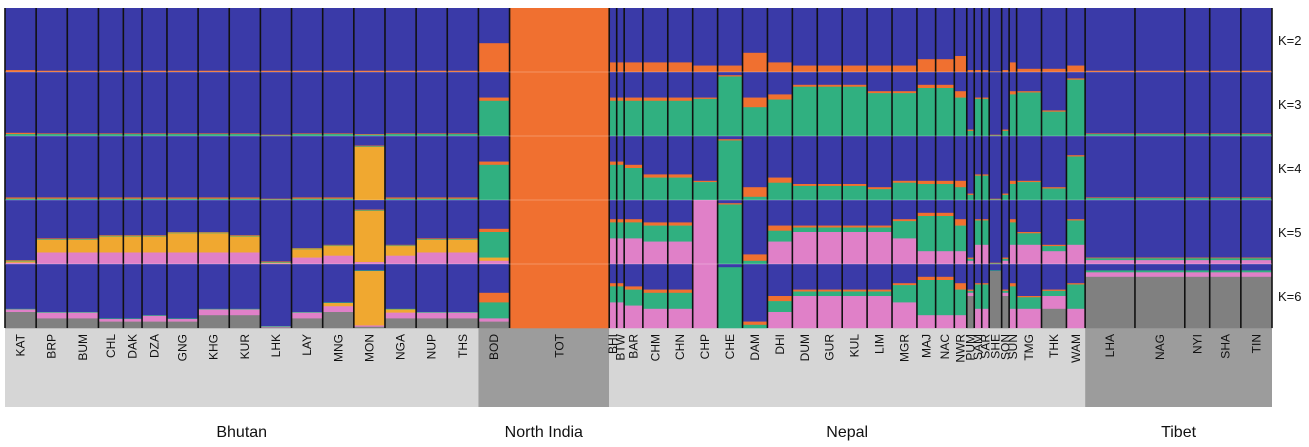 The image size is (1309, 447). Describe the element at coordinates (1290, 168) in the screenshot. I see `k-labels: K=2 K=3 K=4 K=5 K=6` at that location.